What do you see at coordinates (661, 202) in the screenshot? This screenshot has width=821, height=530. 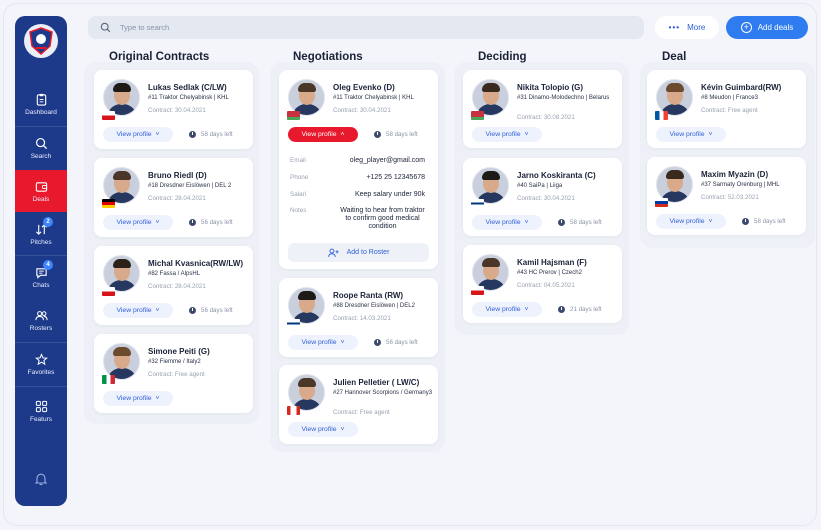 I see `flag-ru-icon` at bounding box center [661, 202].